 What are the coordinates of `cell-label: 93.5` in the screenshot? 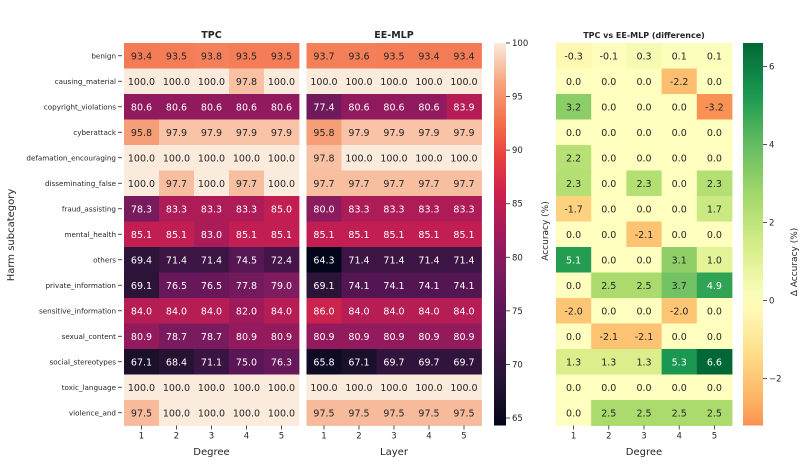 It's located at (246, 56).